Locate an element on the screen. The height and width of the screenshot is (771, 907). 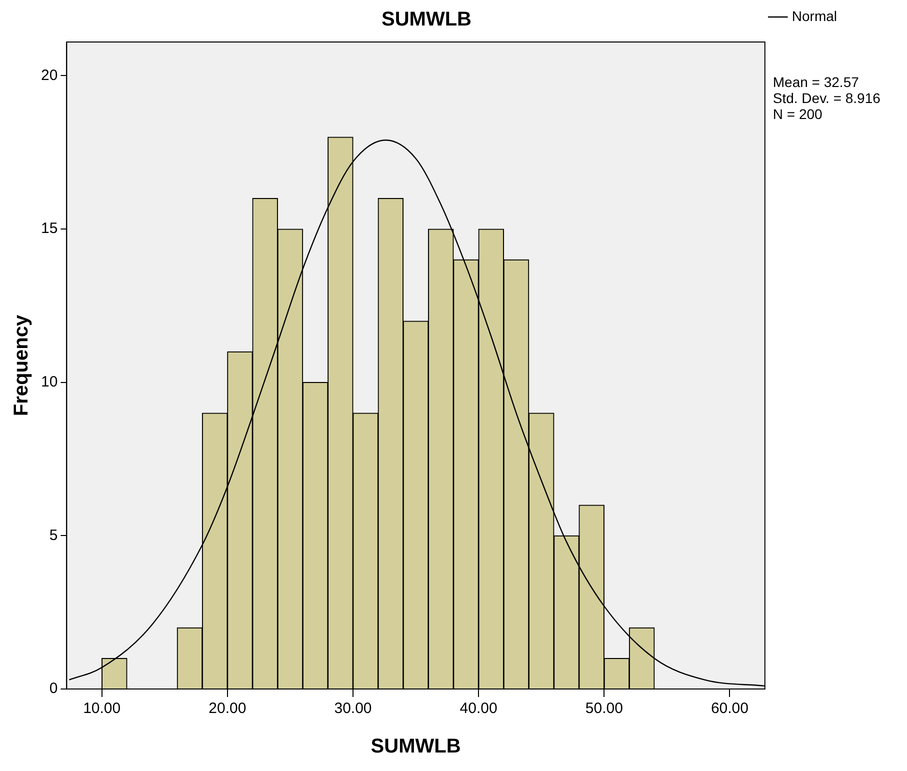
x-tick-label: 40.00 is located at coordinates (479, 709).